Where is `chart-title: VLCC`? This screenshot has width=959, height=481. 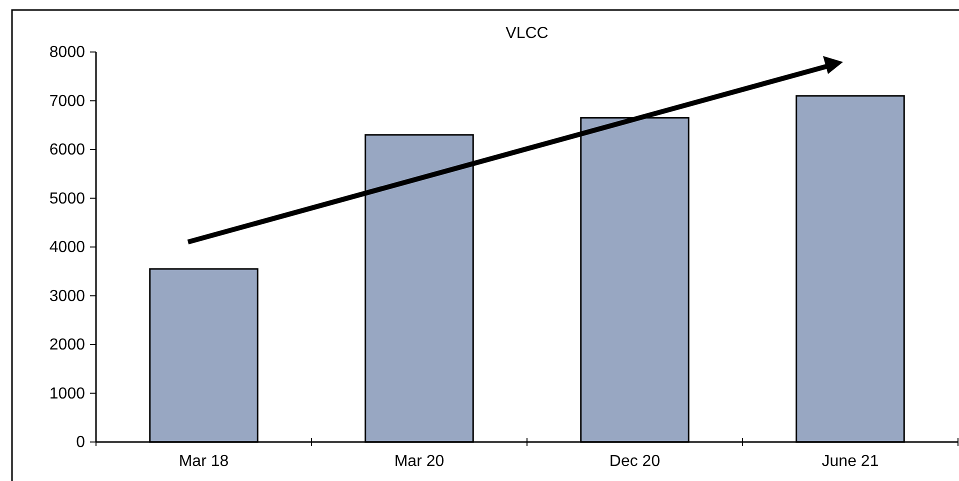 chart-title: VLCC is located at coordinates (527, 33).